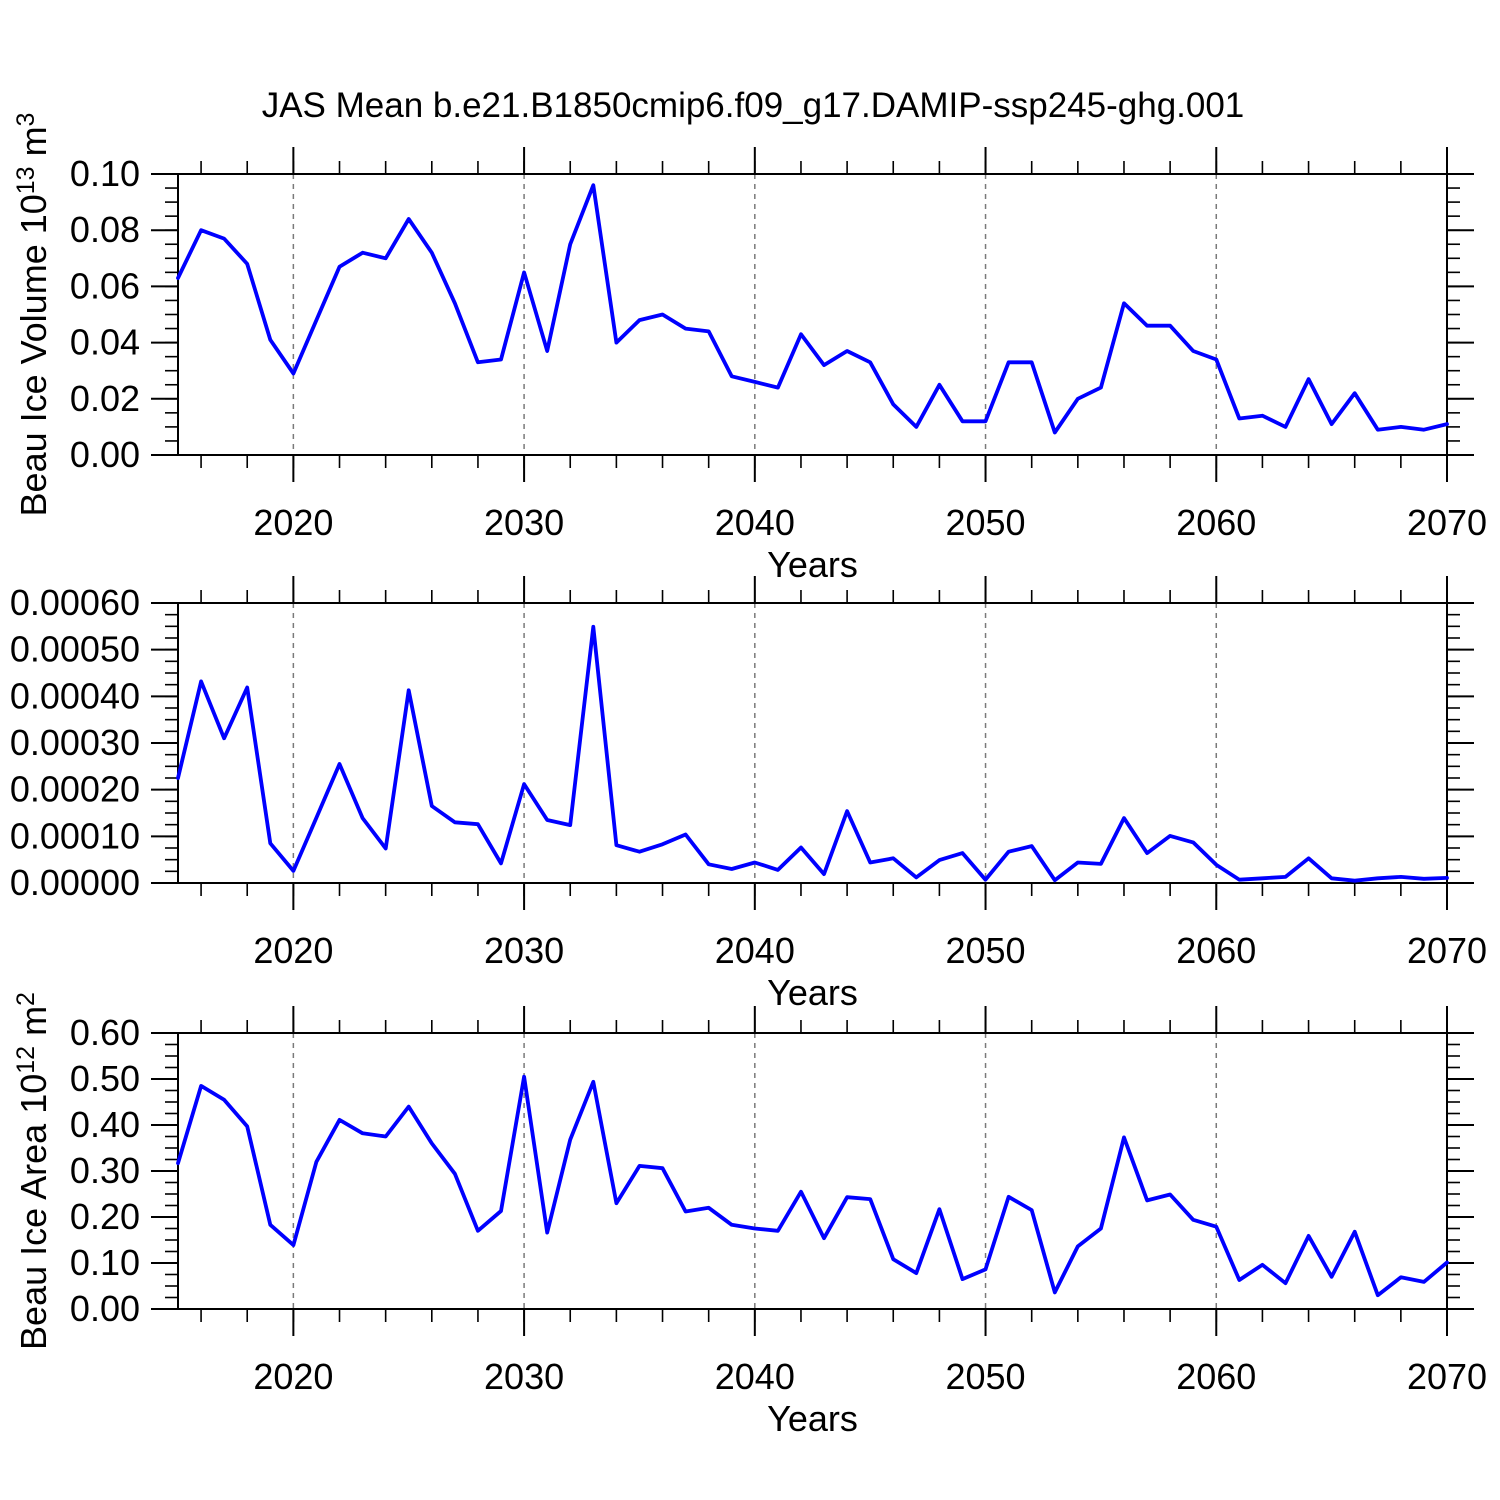 The image size is (1500, 1500). Describe the element at coordinates (105, 1032) in the screenshot. I see `y-tick-label: 0.60` at that location.